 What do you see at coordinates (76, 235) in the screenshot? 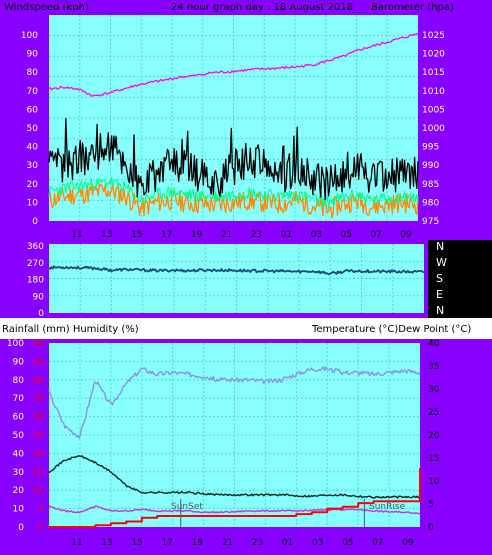
I see `wind-x-tick: 11` at bounding box center [76, 235].